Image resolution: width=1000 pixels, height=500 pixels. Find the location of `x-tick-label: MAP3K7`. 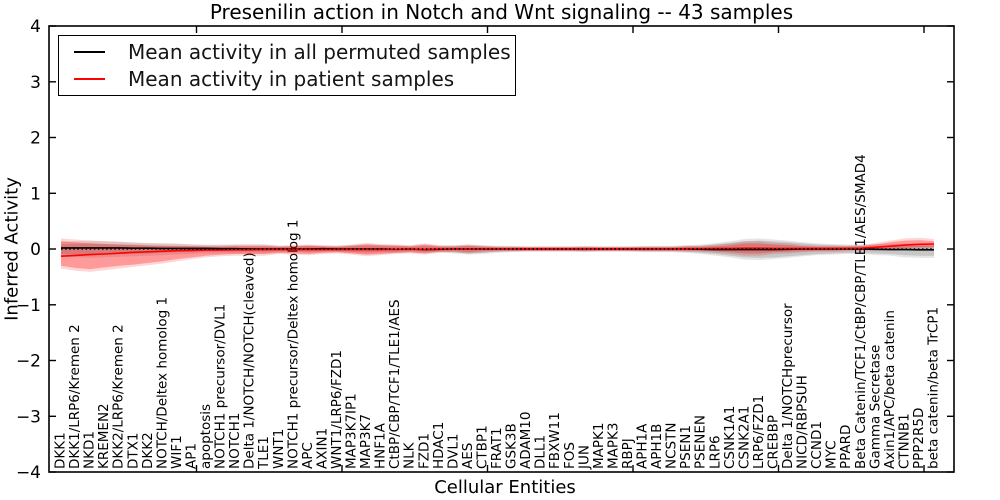

x-tick-label: MAP3K7 is located at coordinates (366, 441).